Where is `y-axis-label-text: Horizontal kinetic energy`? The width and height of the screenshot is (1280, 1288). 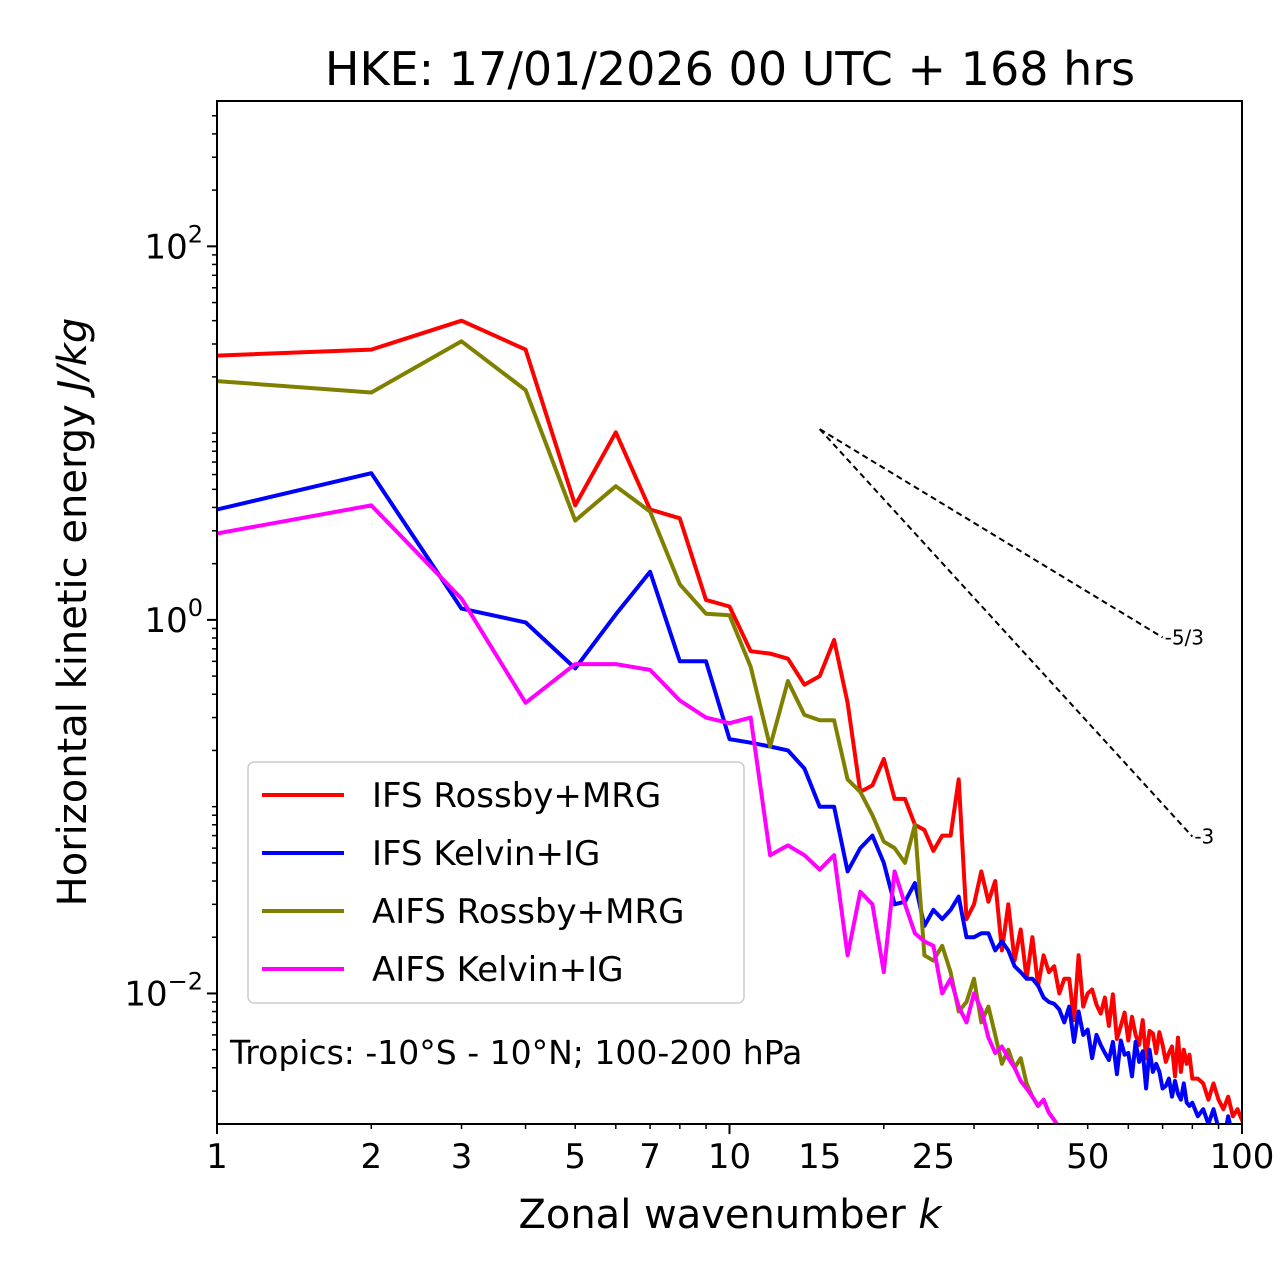 y-axis-label-text: Horizontal kinetic energy is located at coordinates (73, 649).